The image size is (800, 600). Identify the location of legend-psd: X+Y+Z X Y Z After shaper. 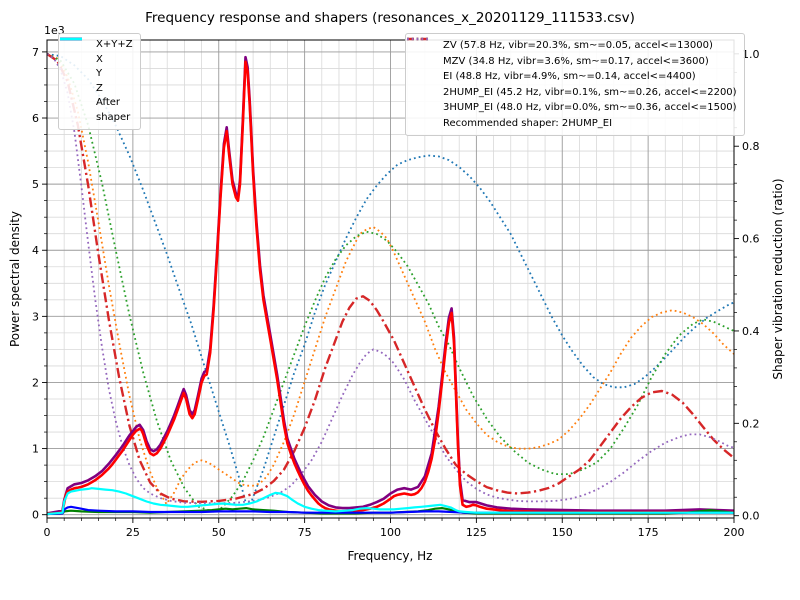
(99, 81).